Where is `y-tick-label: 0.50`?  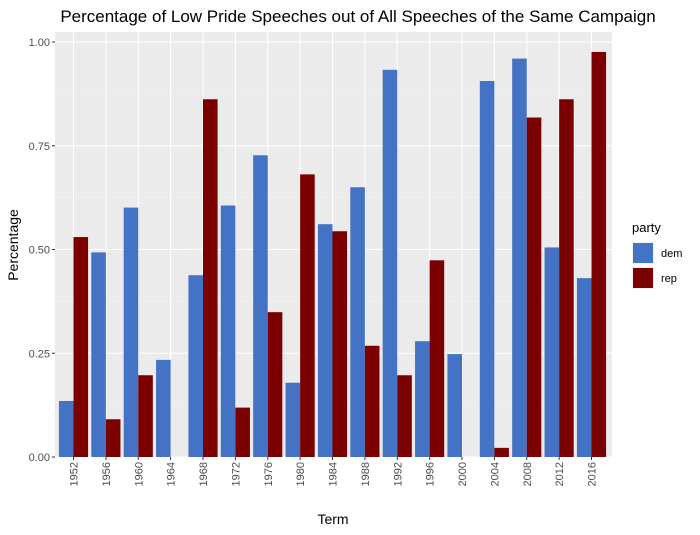
y-tick-label: 0.50 is located at coordinates (39, 251).